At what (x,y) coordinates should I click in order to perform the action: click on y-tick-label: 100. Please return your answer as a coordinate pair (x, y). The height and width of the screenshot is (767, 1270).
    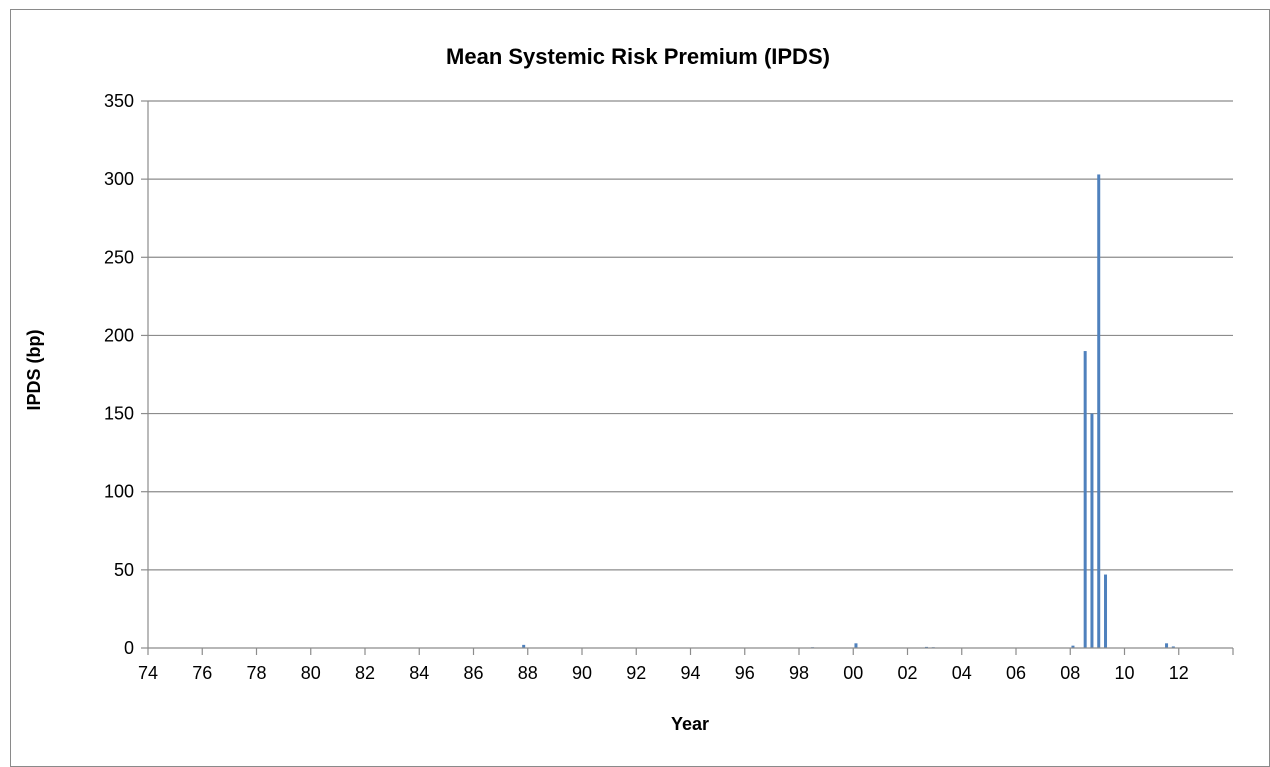
    Looking at the image, I should click on (119, 492).